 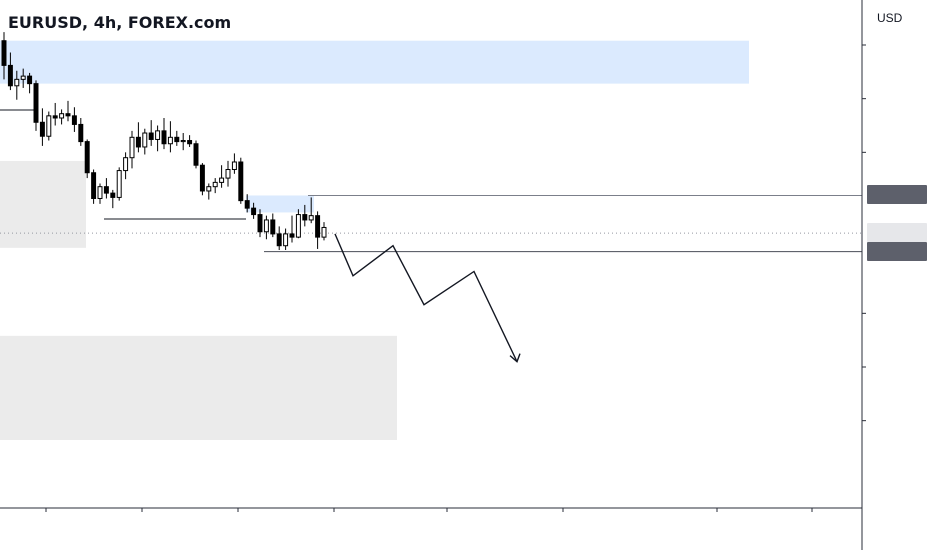 I want to click on chart-title: EURUSD, 4h, FOREX.com, so click(x=120, y=22).